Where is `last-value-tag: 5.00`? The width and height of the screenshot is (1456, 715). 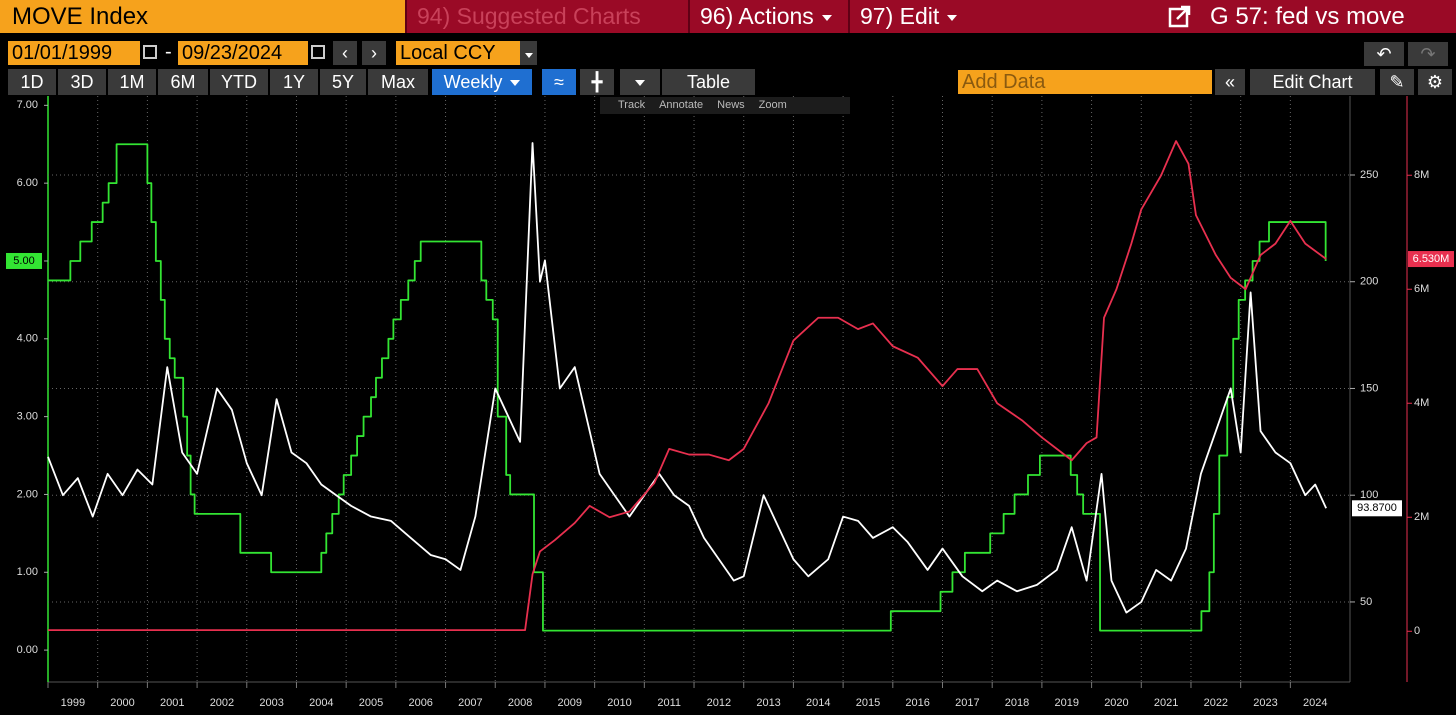
last-value-tag: 5.00 is located at coordinates (24, 260).